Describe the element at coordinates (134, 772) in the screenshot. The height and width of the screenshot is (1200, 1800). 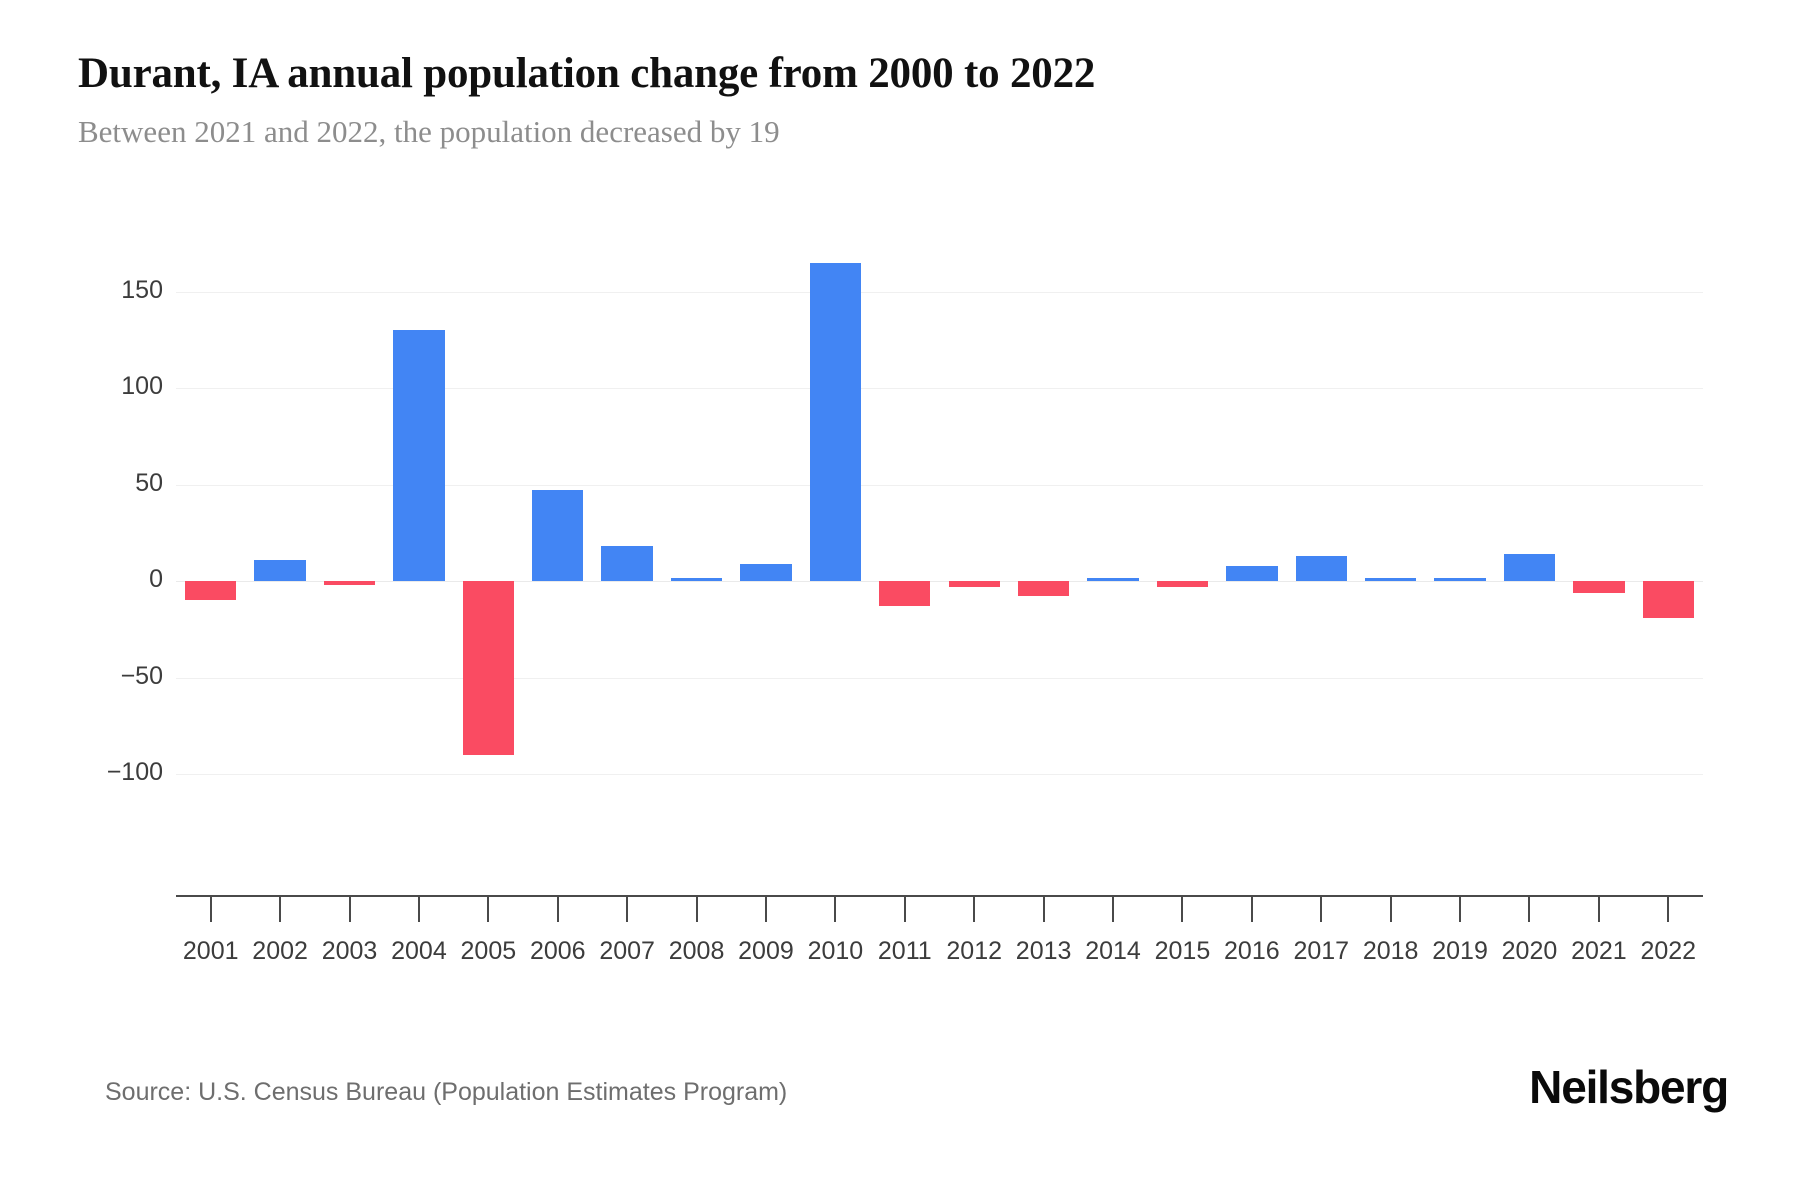
I see `y-axis-tick-label: −100` at that location.